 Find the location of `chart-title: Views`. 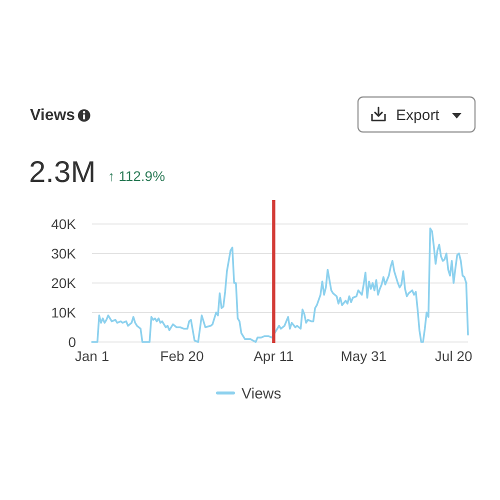

chart-title: Views is located at coordinates (53, 115).